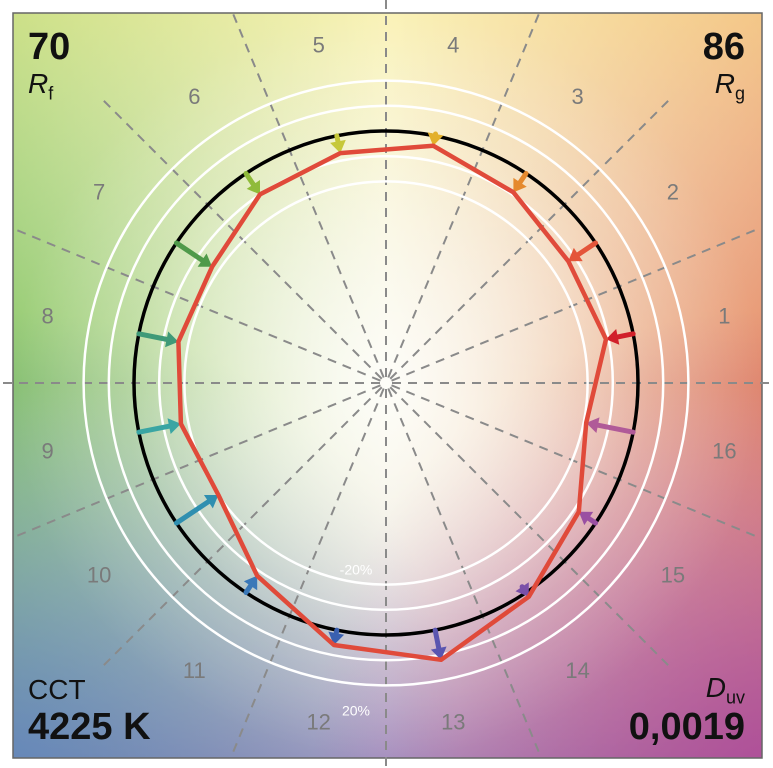 Image resolution: width=773 pixels, height=768 pixels. I want to click on ring-label: -20%, so click(356, 570).